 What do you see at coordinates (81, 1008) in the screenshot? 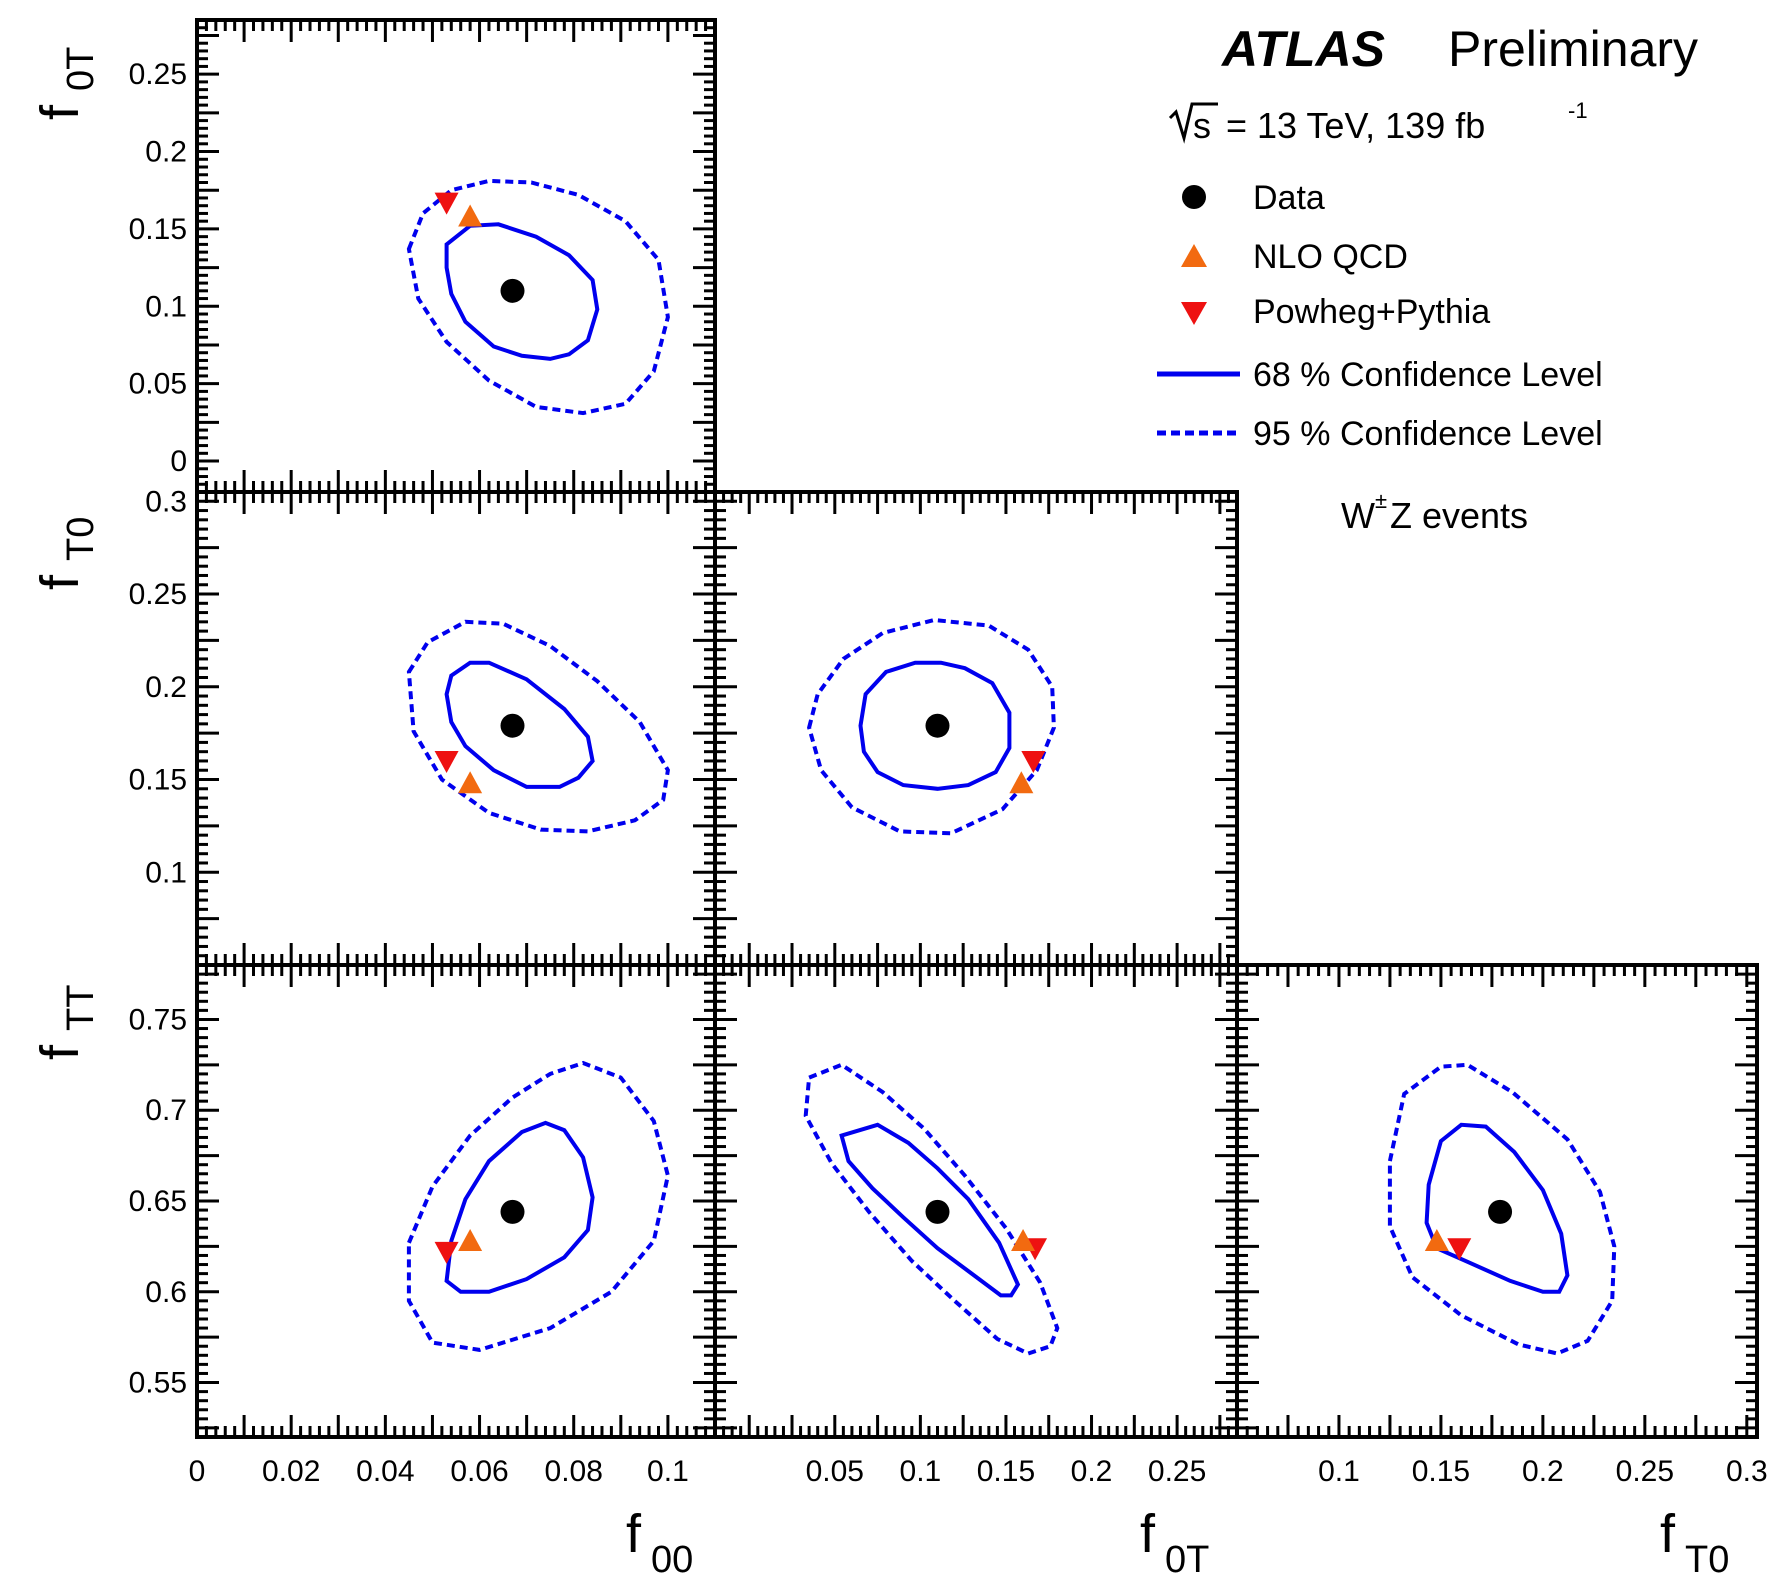
I see `y-axis-title-fTT-sub: TT` at bounding box center [81, 1008].